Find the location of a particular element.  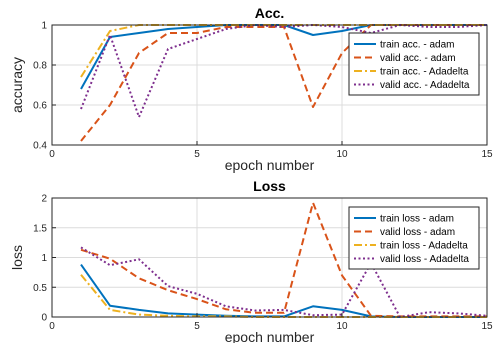

y-axis-label: loss is located at coordinates (17, 257).